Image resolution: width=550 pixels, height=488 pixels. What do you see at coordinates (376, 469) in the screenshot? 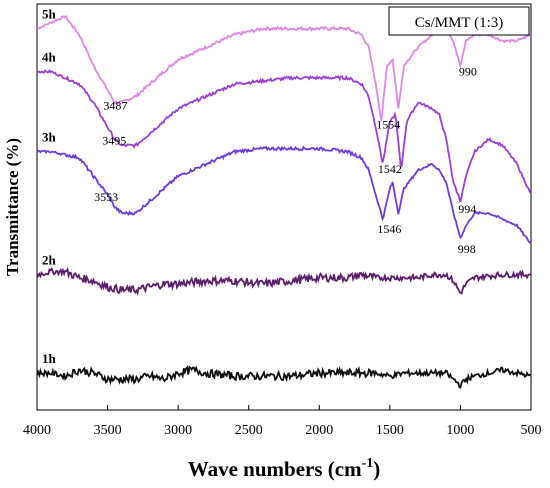
I see `x-axis-label-close: )` at bounding box center [376, 469].